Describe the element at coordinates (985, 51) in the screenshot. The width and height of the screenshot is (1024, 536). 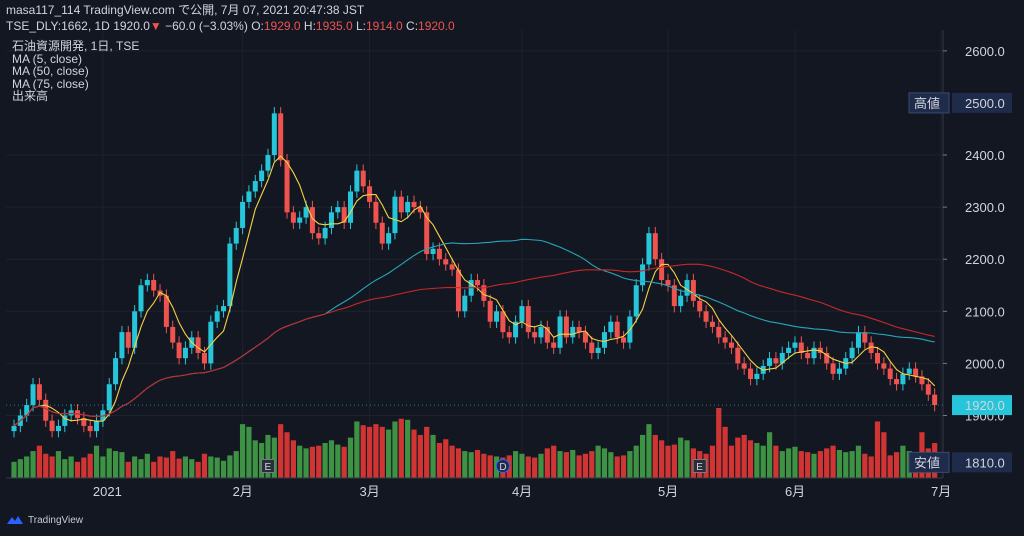
I see `price-tick-label: 2600.0` at that location.